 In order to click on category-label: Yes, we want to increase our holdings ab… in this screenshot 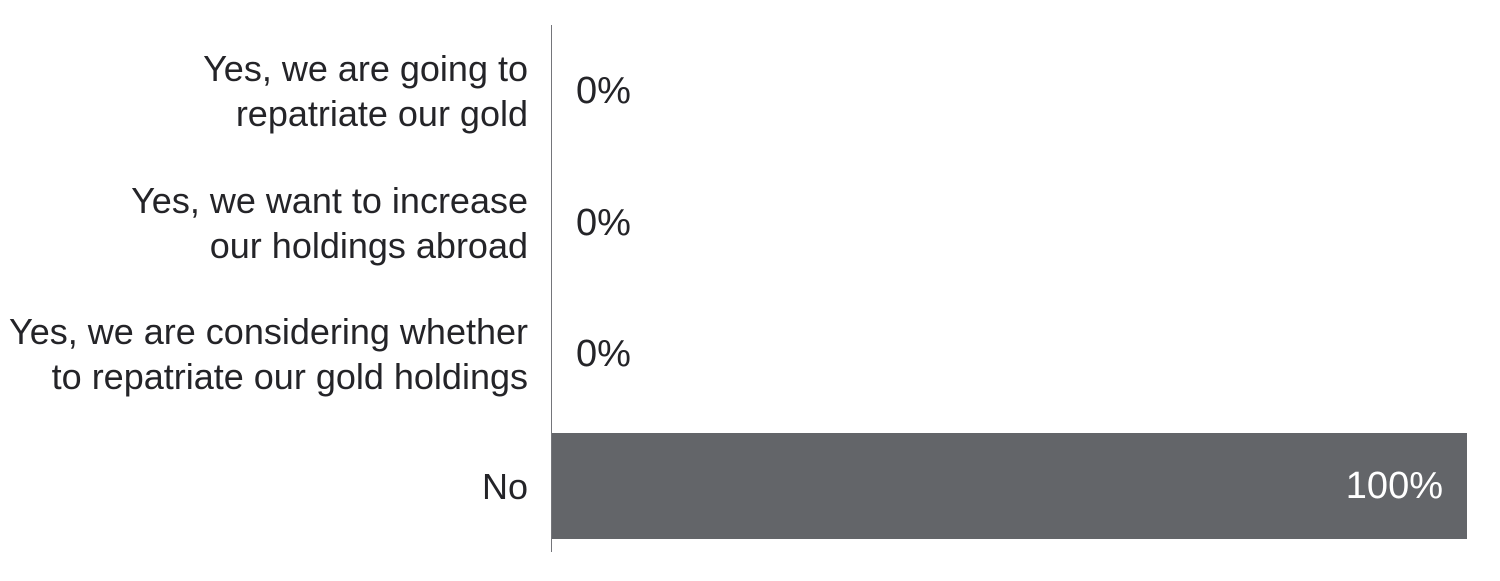, I will do `click(329, 222)`.